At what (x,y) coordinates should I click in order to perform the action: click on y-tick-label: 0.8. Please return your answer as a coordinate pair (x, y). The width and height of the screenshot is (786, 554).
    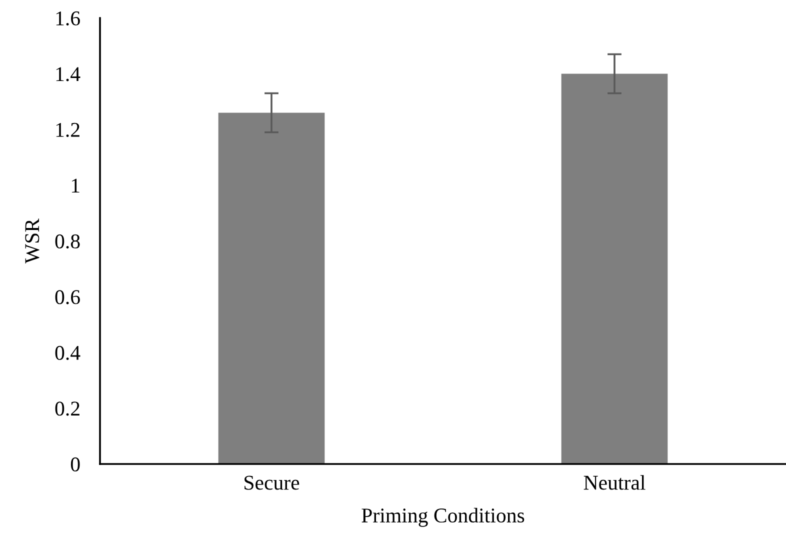
    Looking at the image, I should click on (67, 241).